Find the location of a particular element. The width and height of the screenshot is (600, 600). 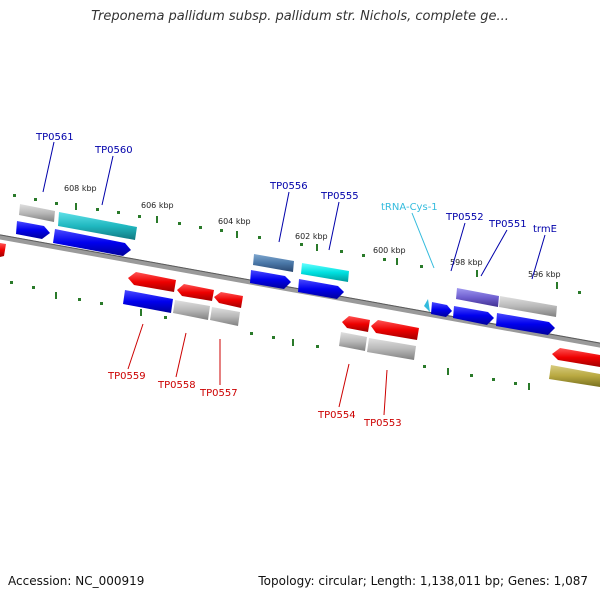

gene-label: tRNA-Cys-1 is located at coordinates (409, 207).